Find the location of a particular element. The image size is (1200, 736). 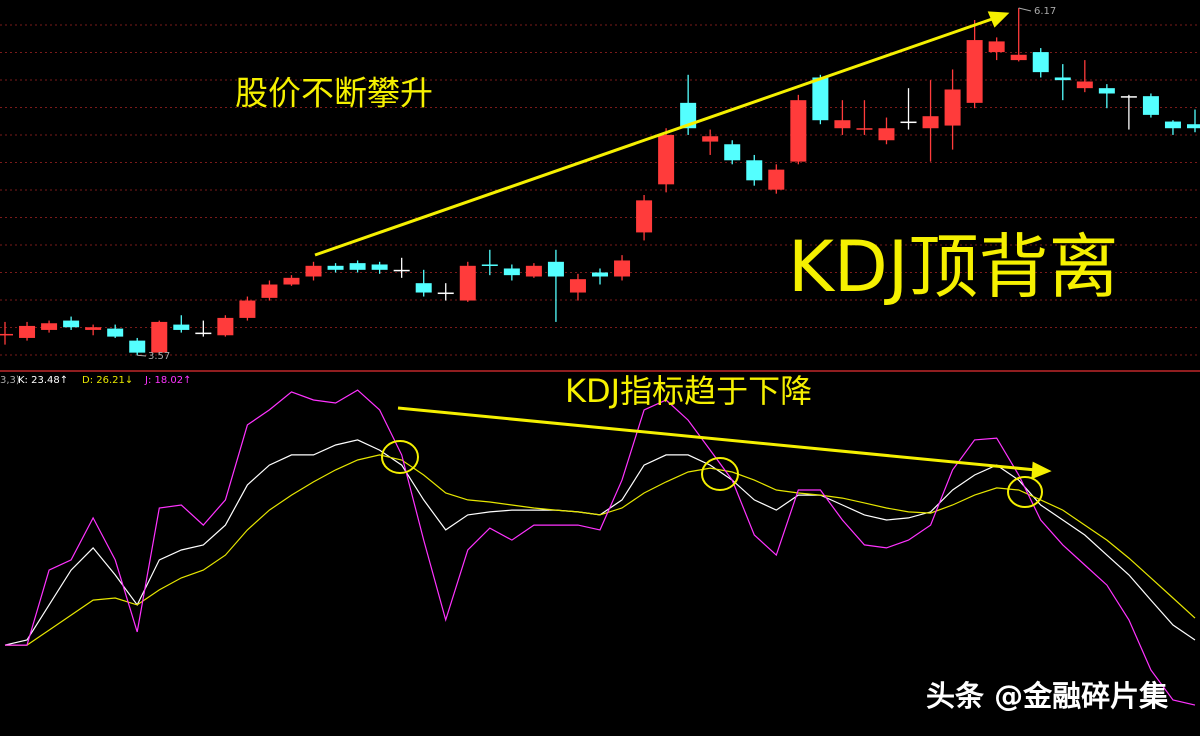

annotation: 股价不断攀升 is located at coordinates (334, 93).